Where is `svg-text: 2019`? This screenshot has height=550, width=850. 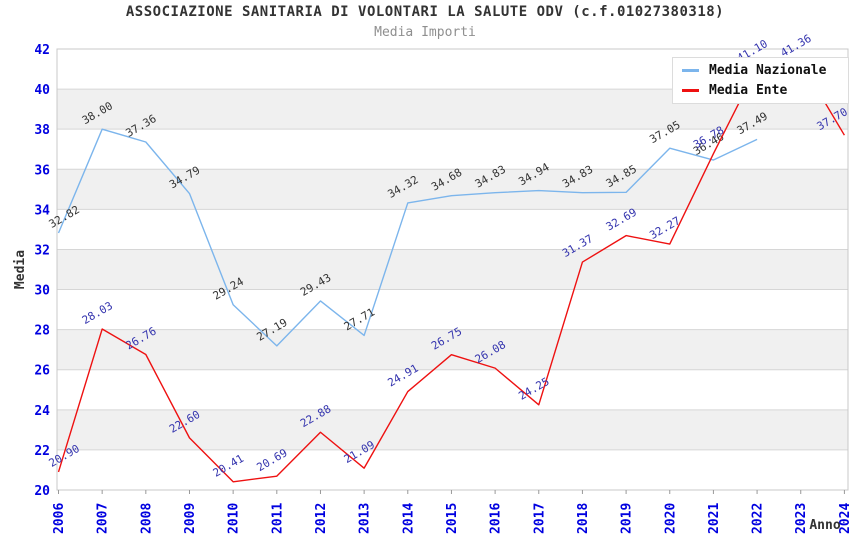 svg-text: 2019 is located at coordinates (627, 518).